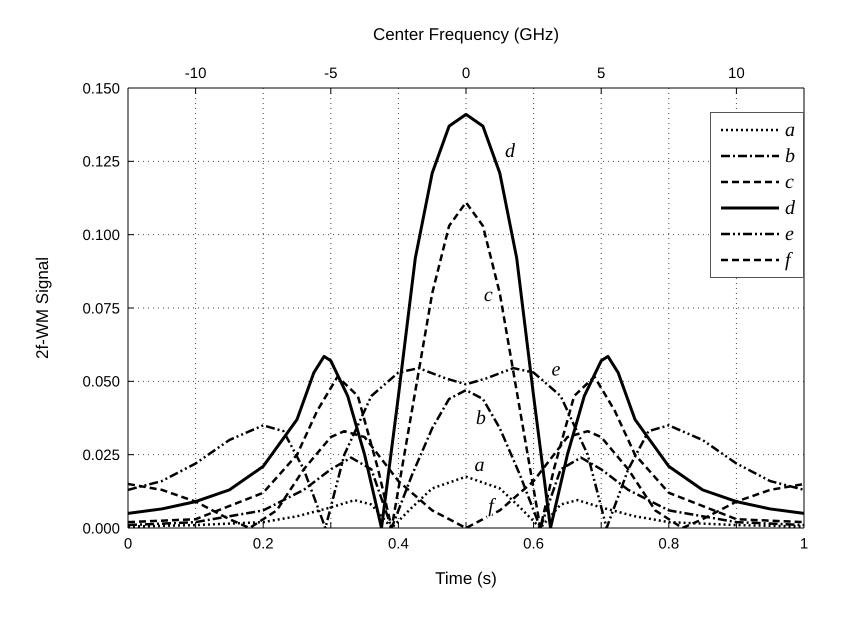  What do you see at coordinates (790, 156) in the screenshot?
I see `legend-label: b` at bounding box center [790, 156].